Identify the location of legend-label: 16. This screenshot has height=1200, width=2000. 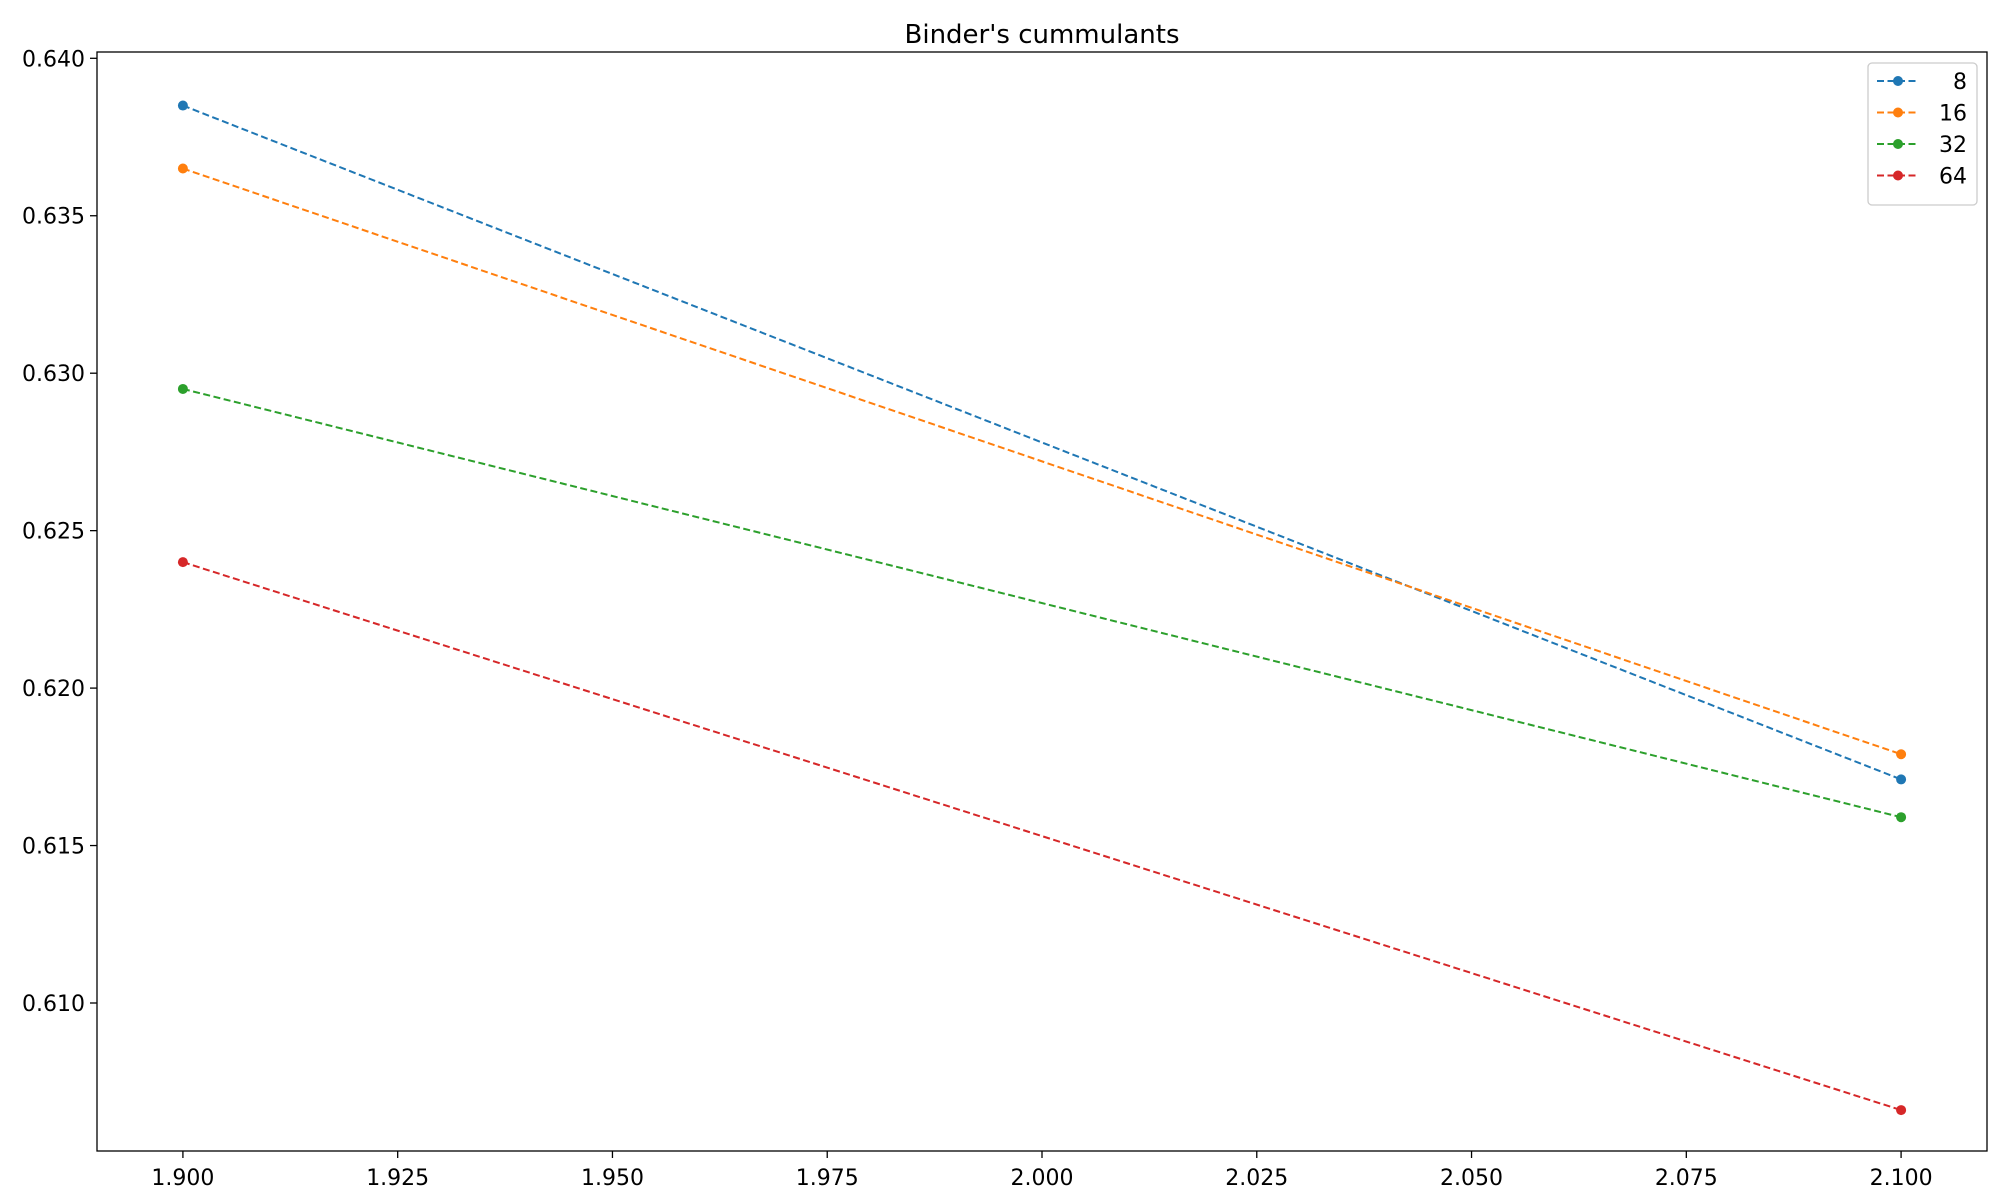
(1953, 114).